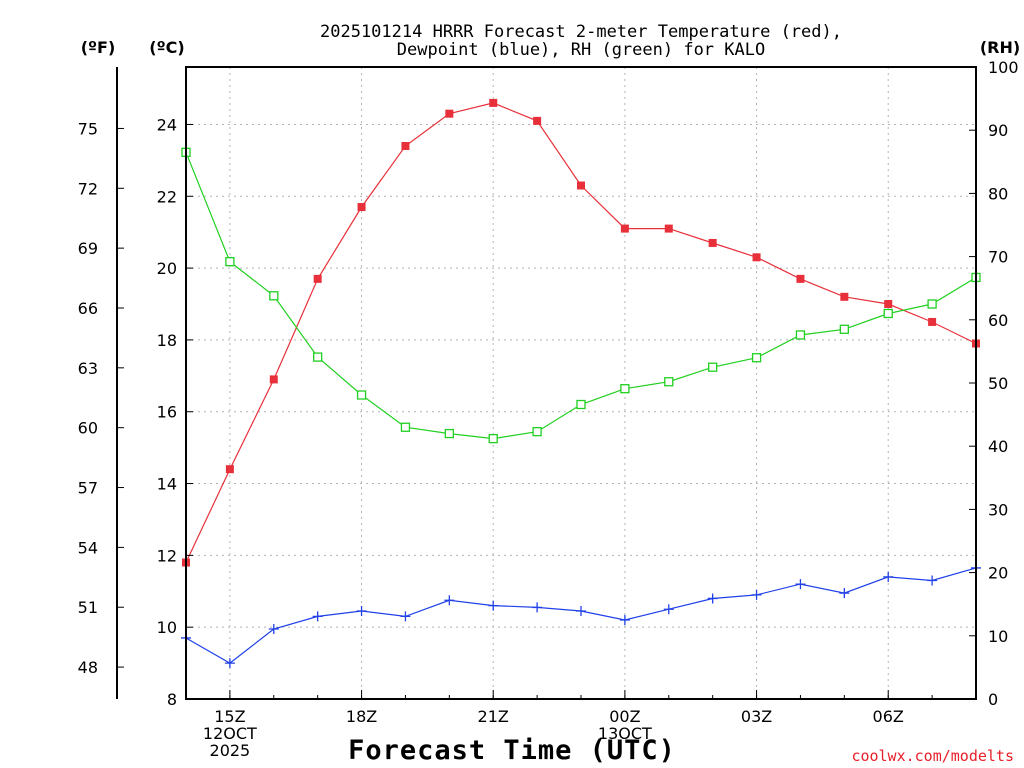 The image size is (1024, 768). I want to click on celsius-tick-label: 8, so click(172, 699).